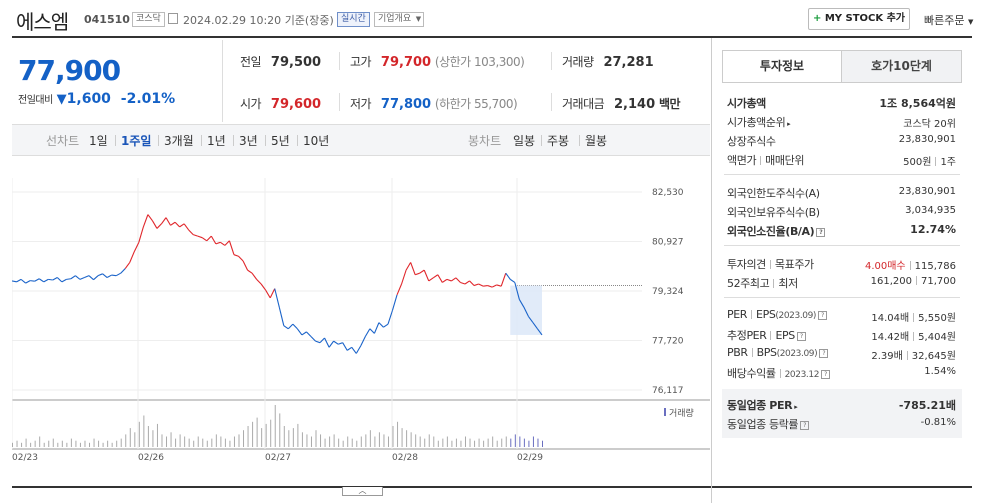 Image resolution: width=985 pixels, height=503 pixels. I want to click on low-label: 저가, so click(361, 104).